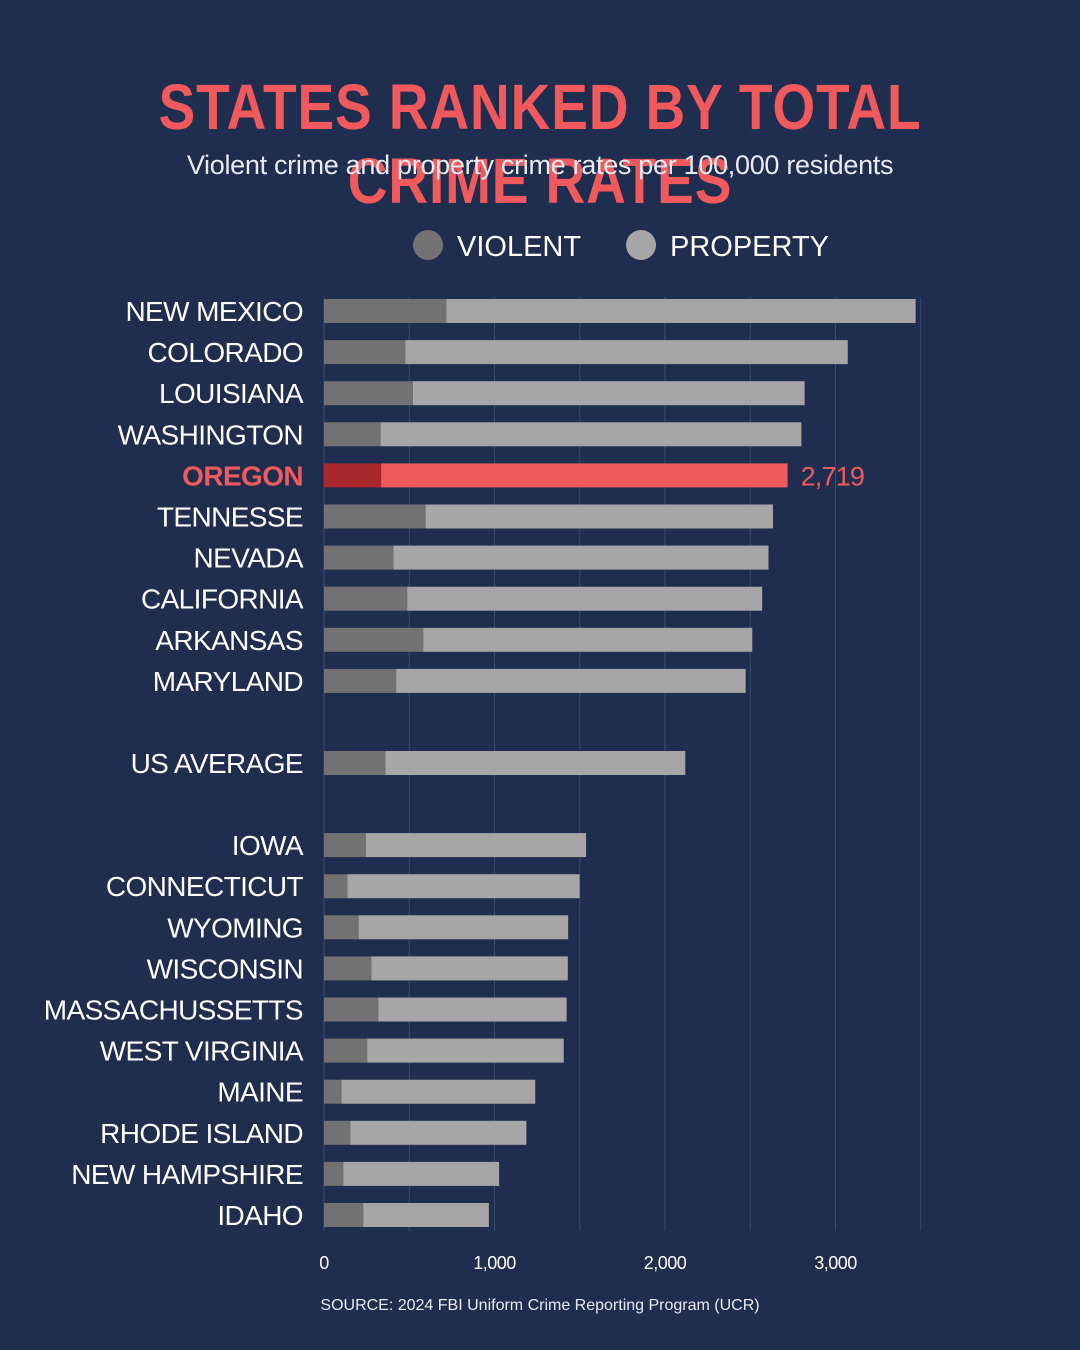  Describe the element at coordinates (225, 968) in the screenshot. I see `category-label: WISCONSIN` at that location.